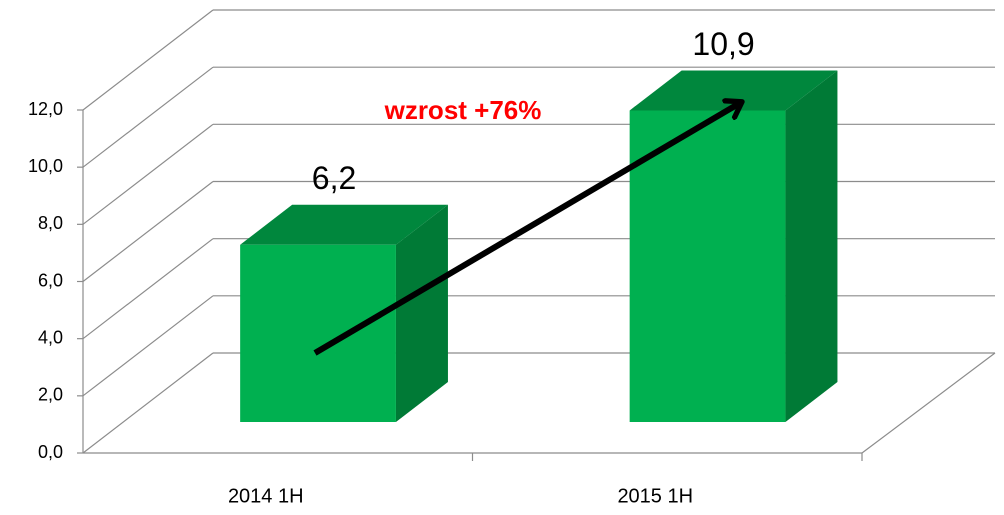  What do you see at coordinates (50, 452) in the screenshot?
I see `y-tick-label: 0,0` at bounding box center [50, 452].